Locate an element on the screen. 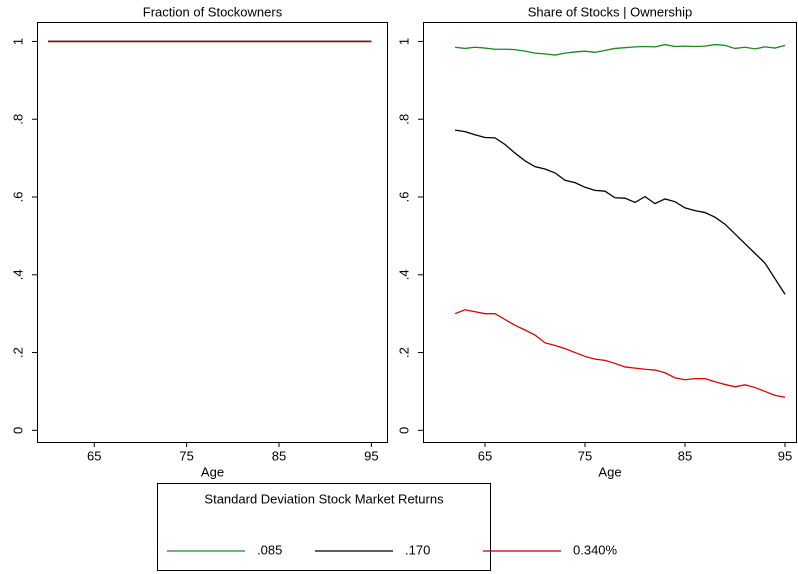 This screenshot has height=574, width=798. chart-title: Share of Stocks | Ownership is located at coordinates (610, 11).